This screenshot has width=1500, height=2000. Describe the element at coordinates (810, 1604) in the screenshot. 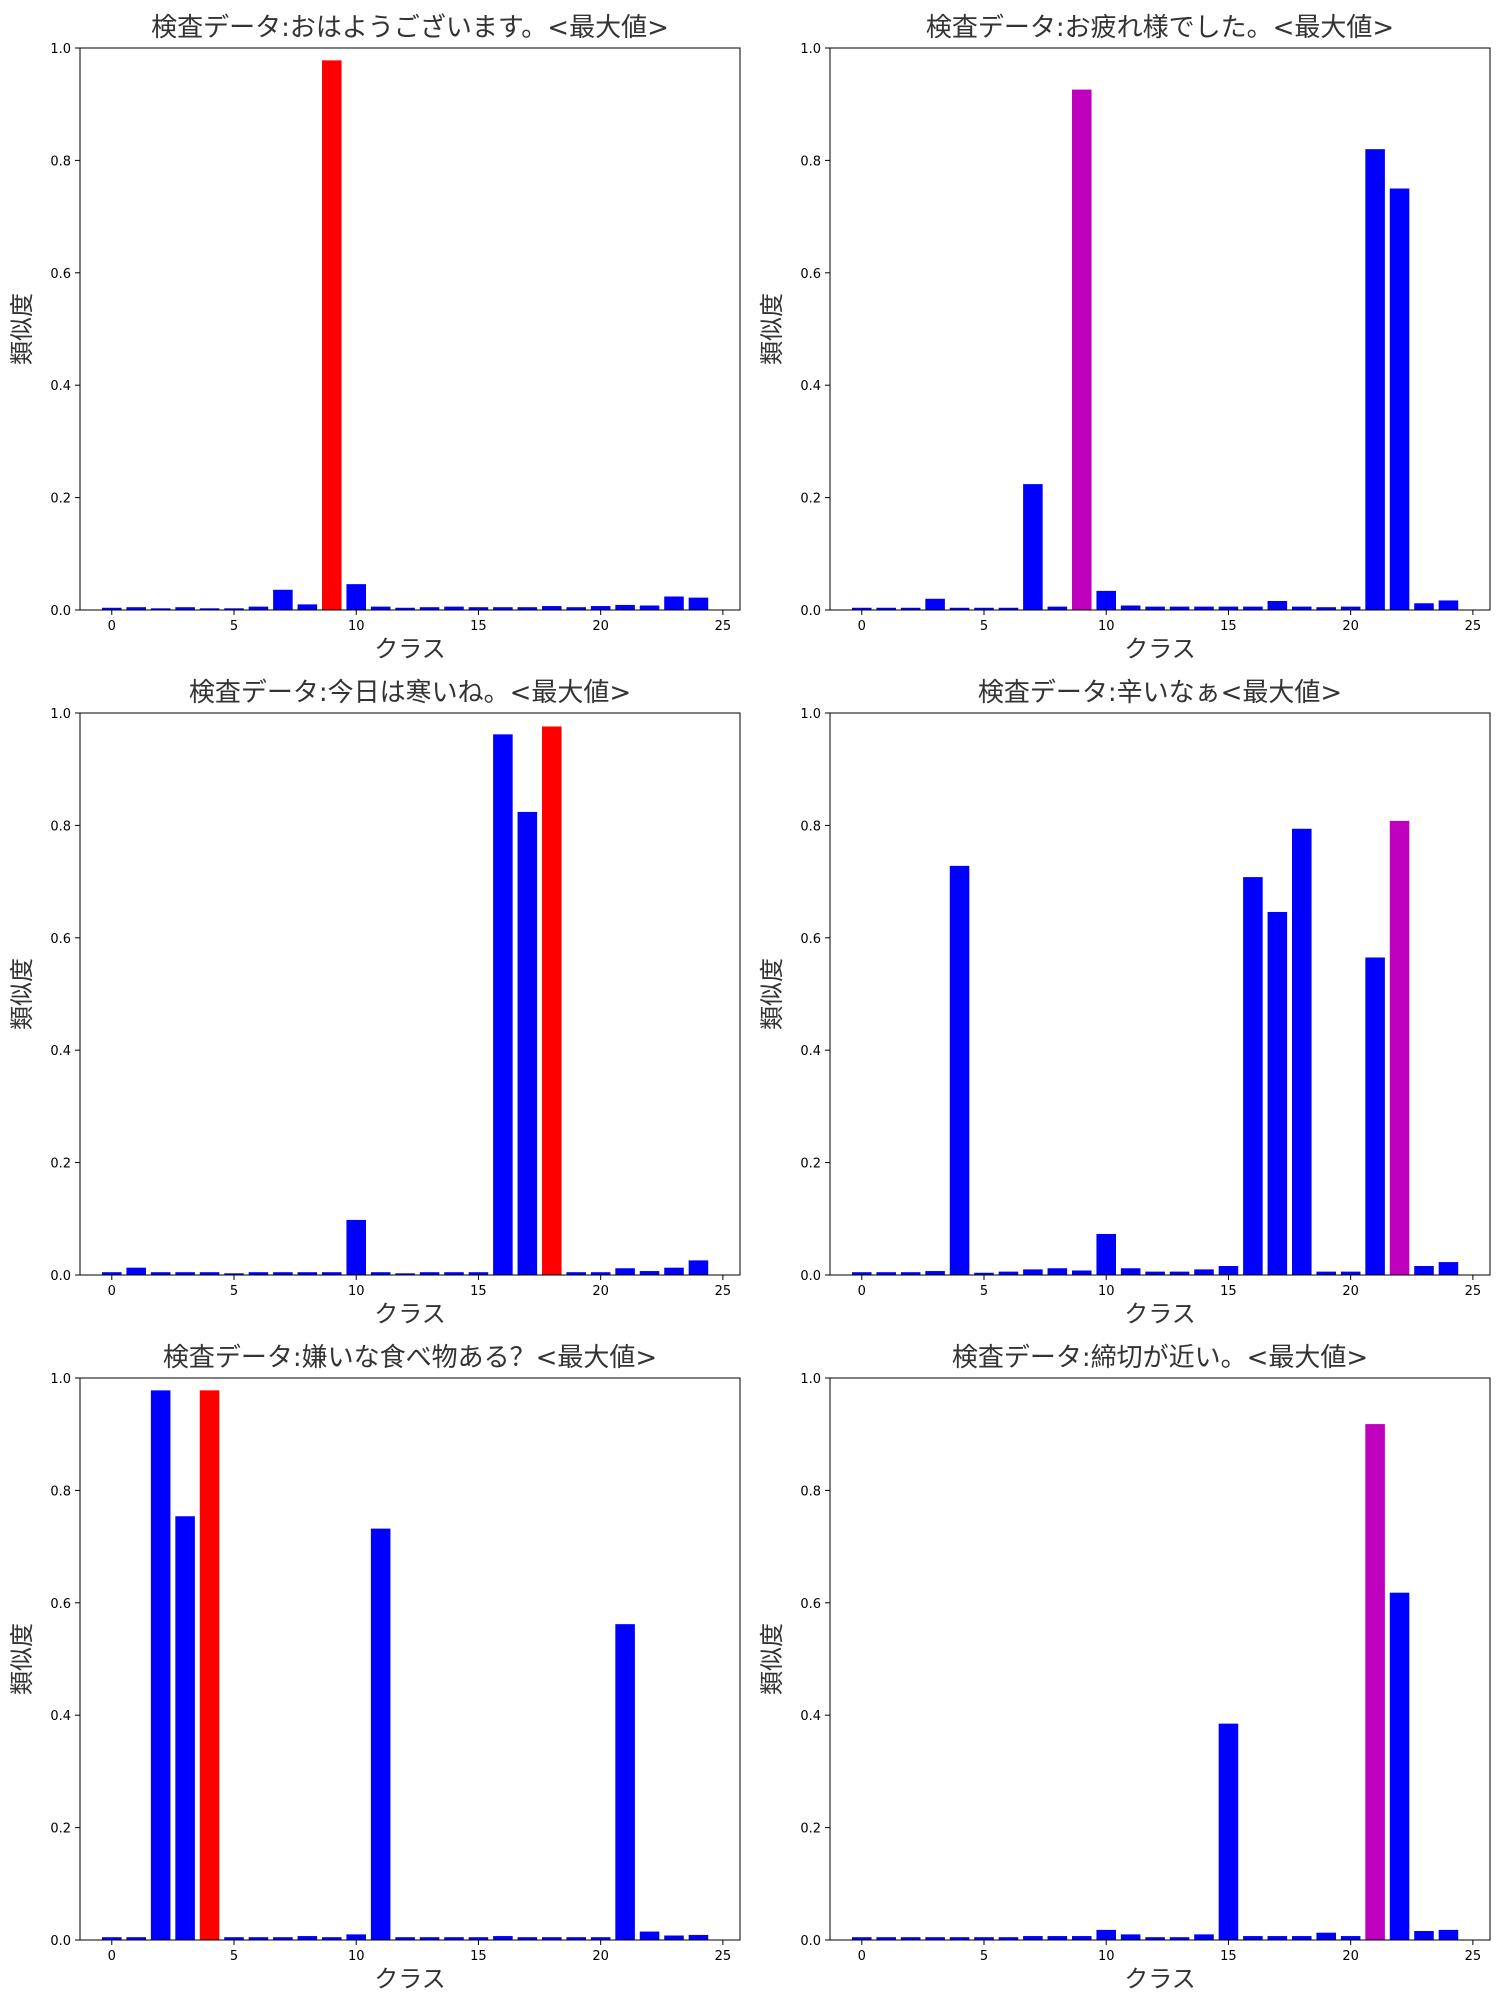

I see `y-tick-label: 0.6` at that location.